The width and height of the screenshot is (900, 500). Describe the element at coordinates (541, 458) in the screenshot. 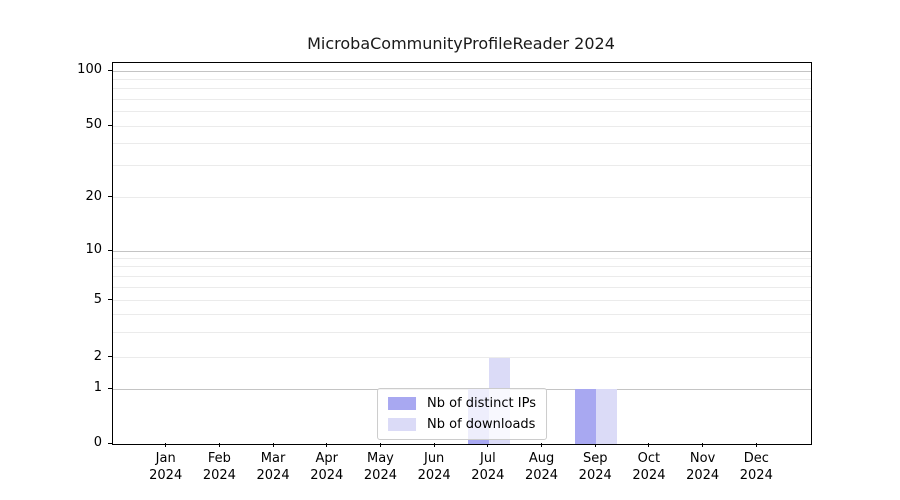

I see `x-ticklabel-month: Aug` at that location.